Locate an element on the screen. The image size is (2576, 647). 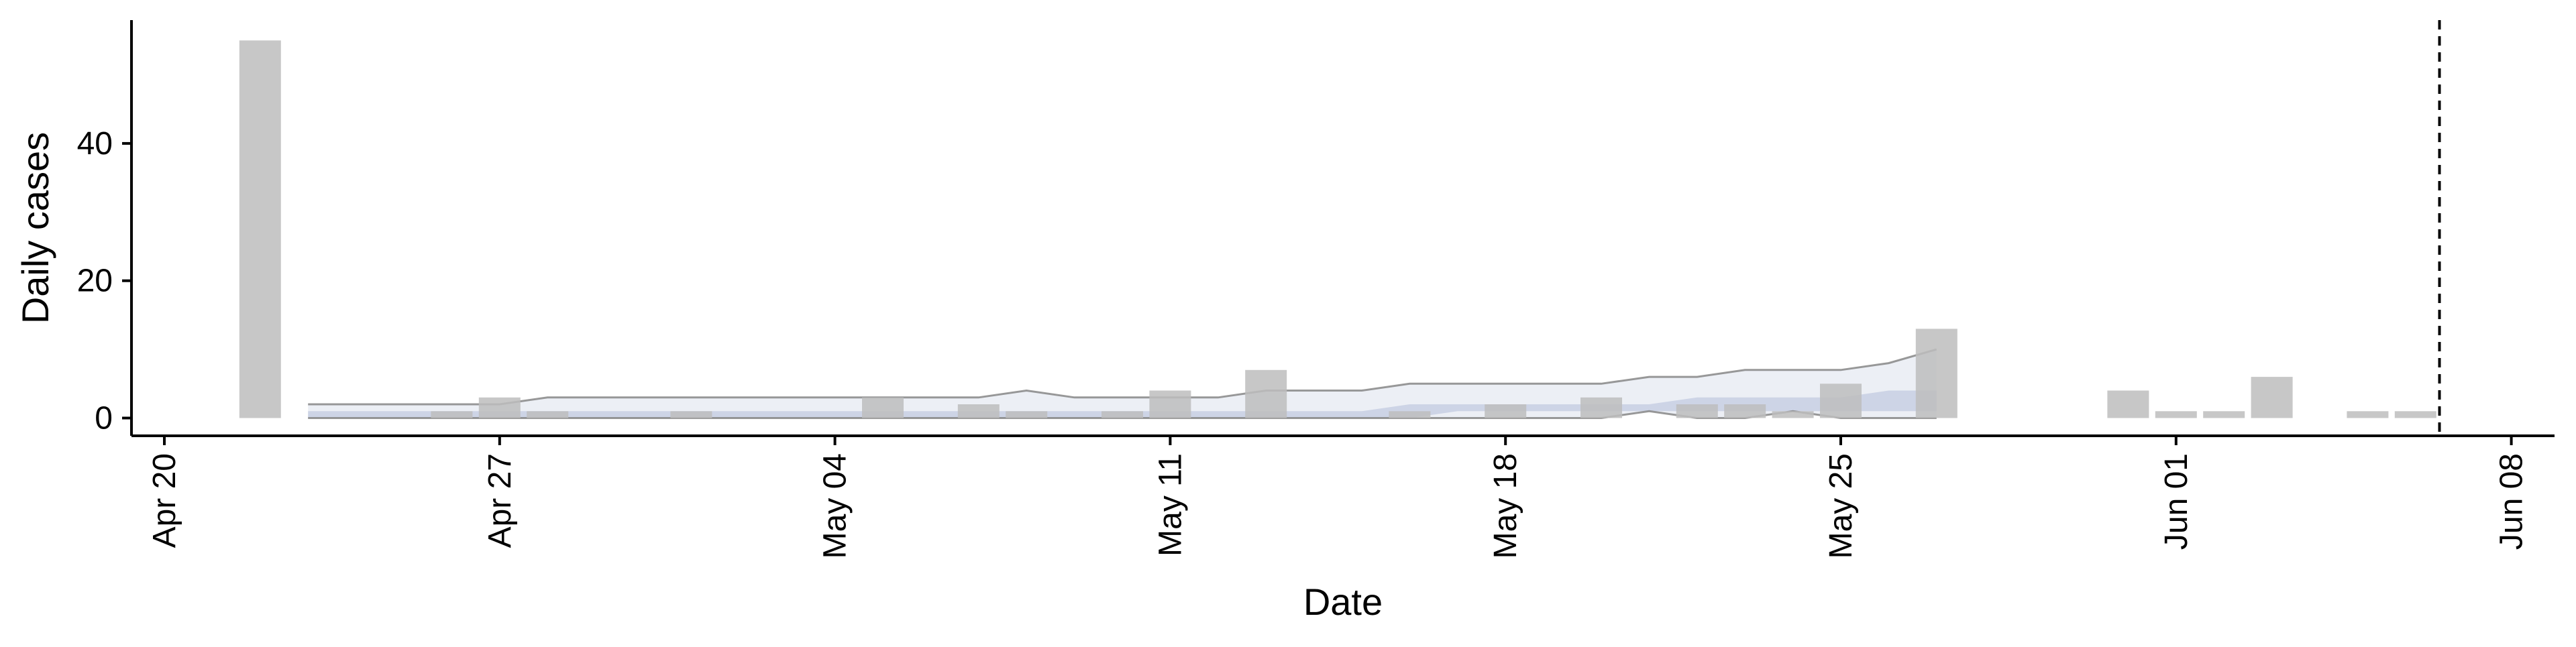
x-tick-label-0: Apr 20 is located at coordinates (164, 501).